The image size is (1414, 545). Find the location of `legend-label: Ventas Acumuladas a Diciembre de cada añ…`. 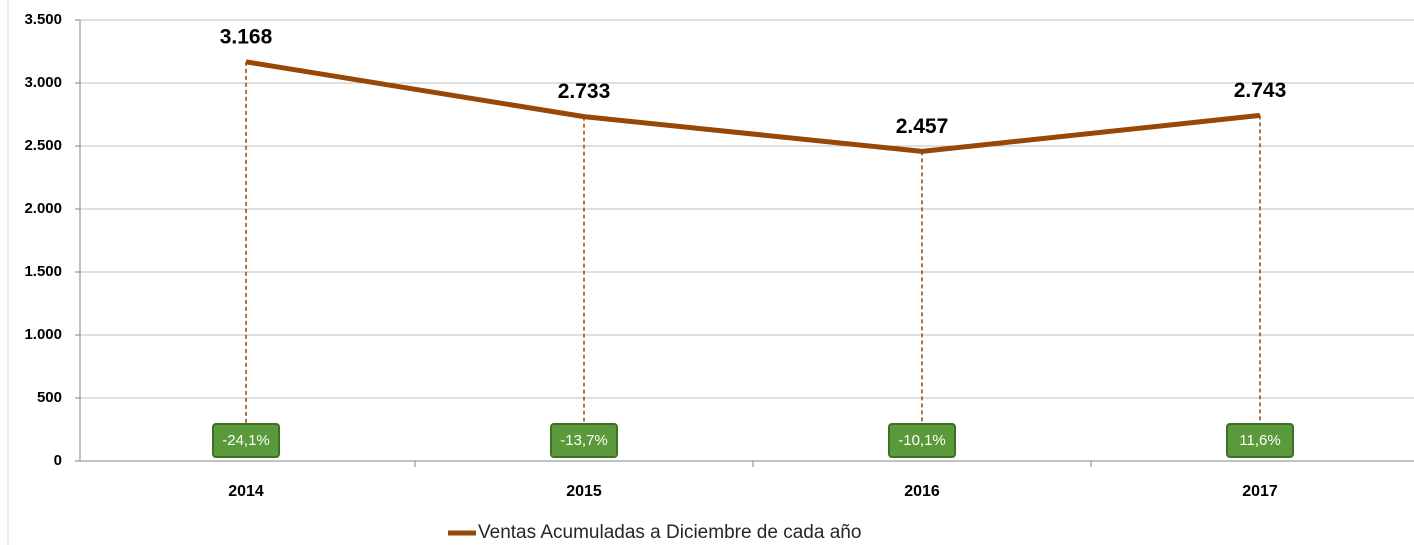

legend-label: Ventas Acumuladas a Diciembre de cada añ… is located at coordinates (669, 532).